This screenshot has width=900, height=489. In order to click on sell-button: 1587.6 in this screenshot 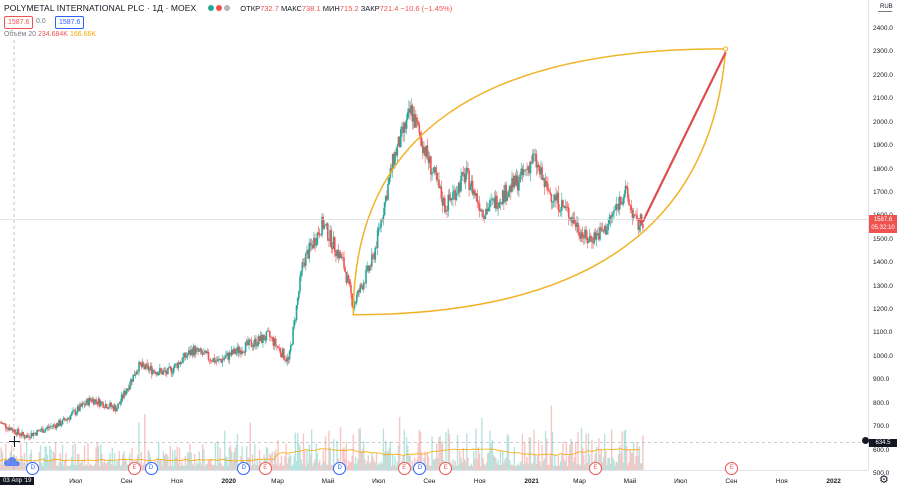, I will do `click(19, 22)`.